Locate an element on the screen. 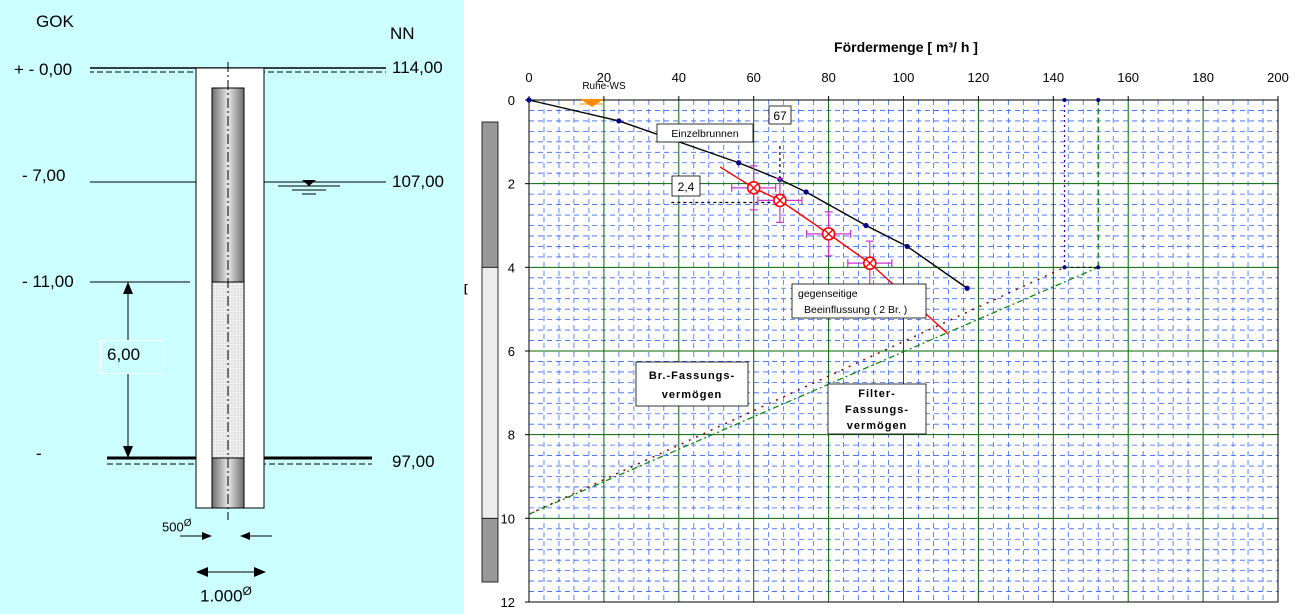 This screenshot has width=1306, height=614. x-tick-label: 20 is located at coordinates (604, 77).